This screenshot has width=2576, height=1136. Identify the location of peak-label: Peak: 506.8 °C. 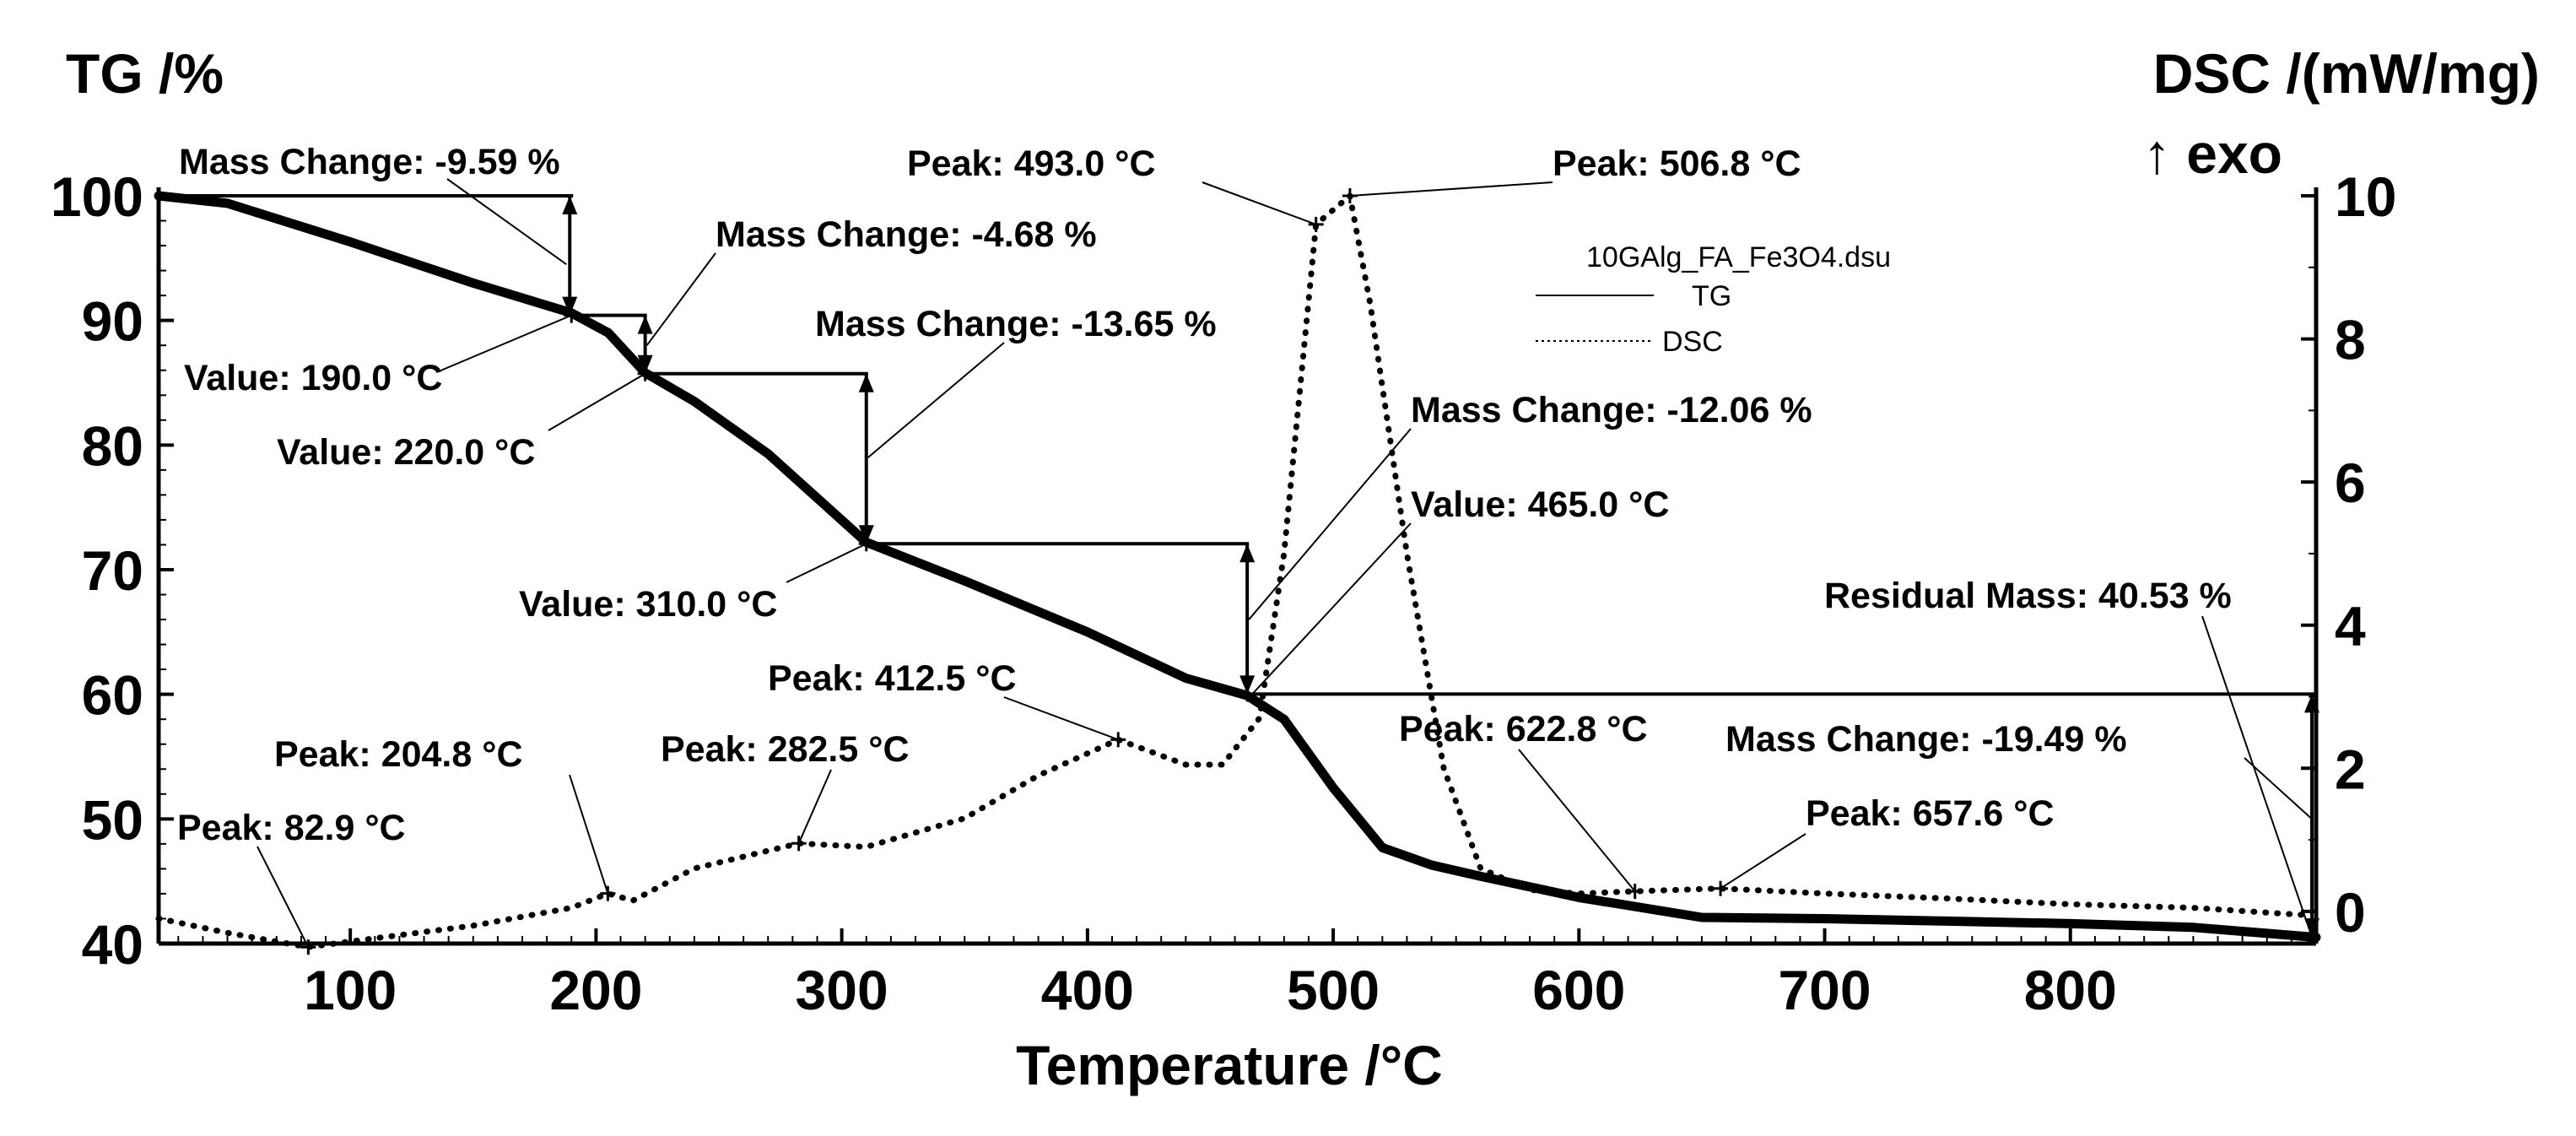
(1677, 163).